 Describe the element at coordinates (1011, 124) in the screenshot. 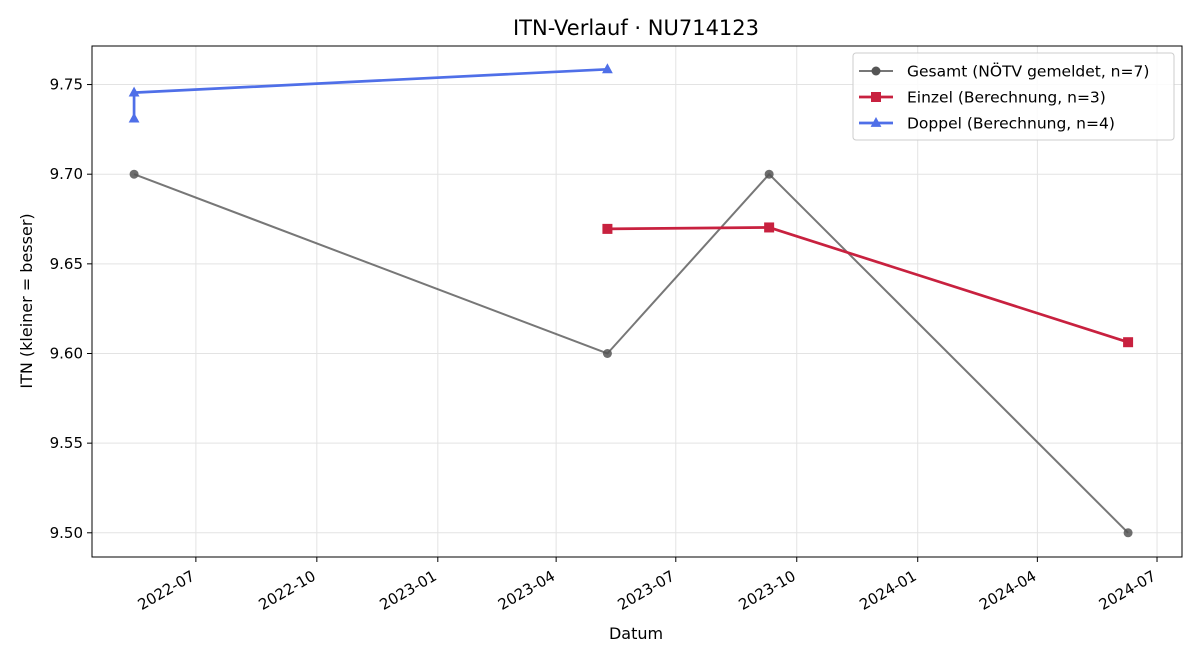

I see `legend-label: Doppel (Berechnung, n=4)` at that location.